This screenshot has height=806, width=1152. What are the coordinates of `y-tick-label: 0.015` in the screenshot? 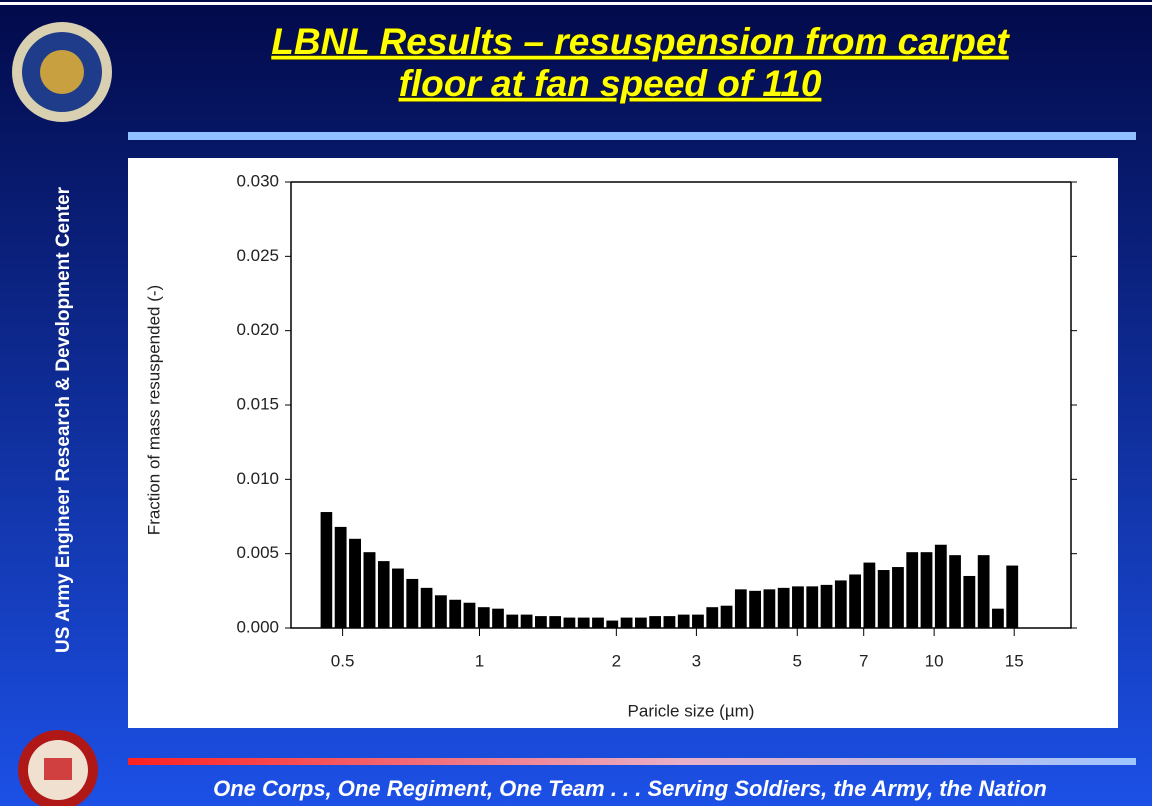 It's located at (257, 403).